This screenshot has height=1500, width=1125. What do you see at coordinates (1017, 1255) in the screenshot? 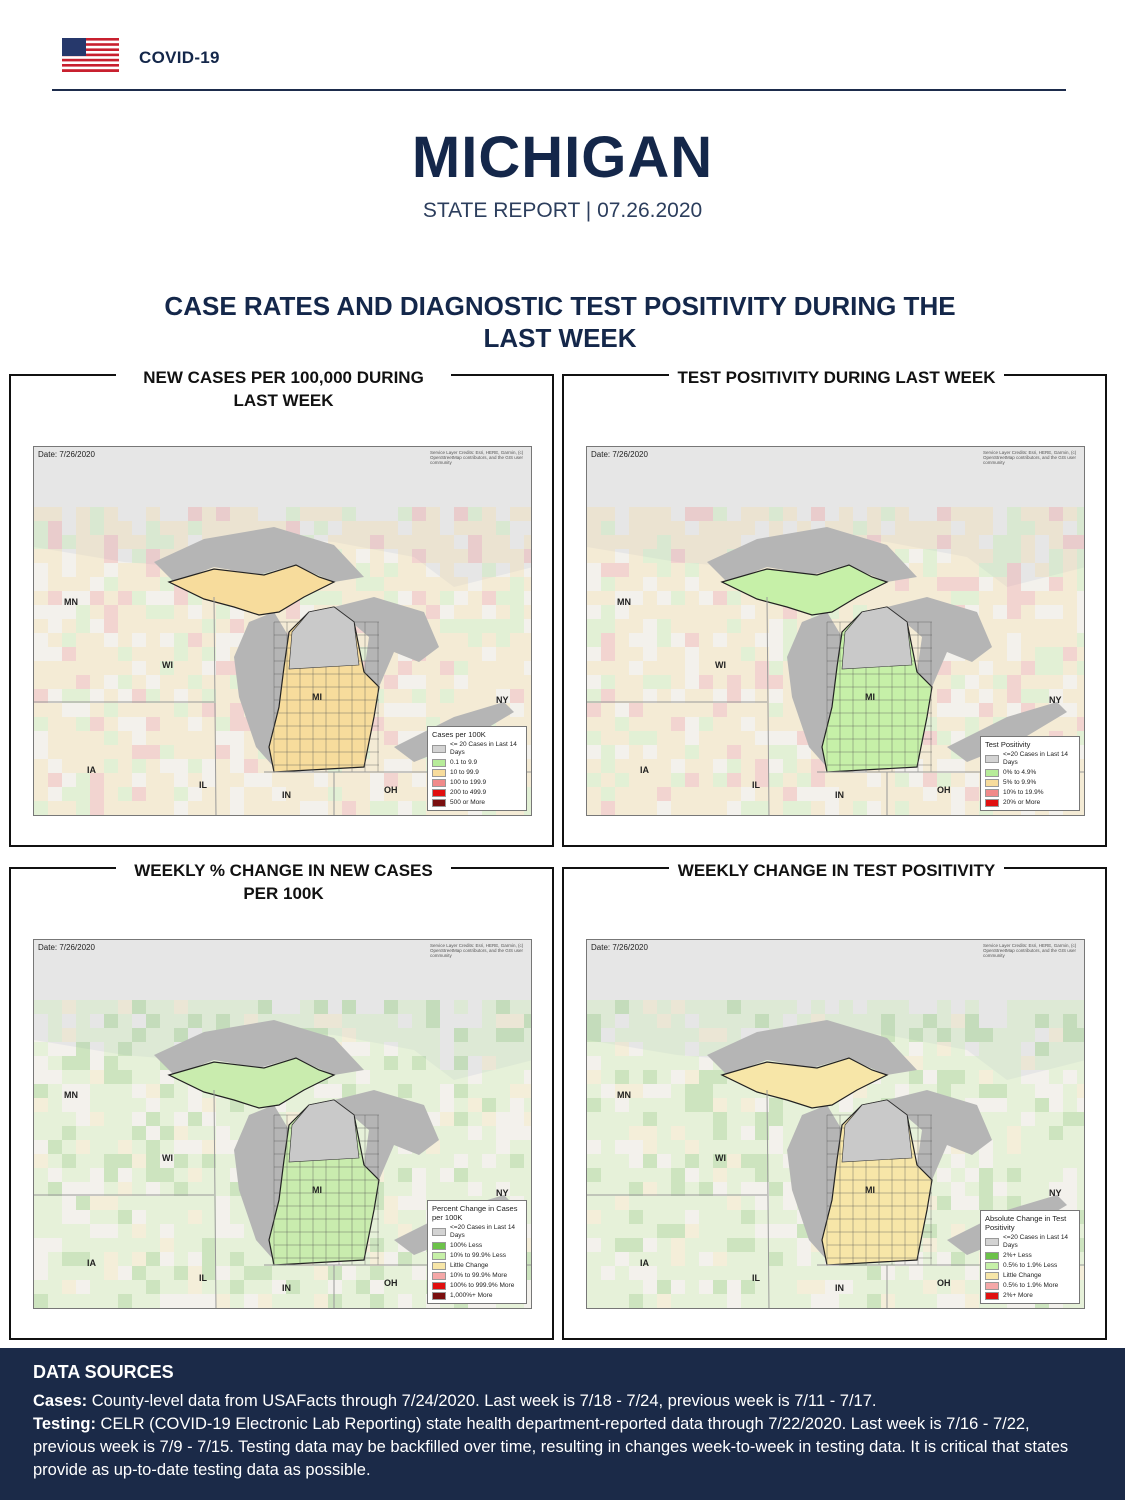
I see `legend-label: 2%+ Less` at bounding box center [1017, 1255].